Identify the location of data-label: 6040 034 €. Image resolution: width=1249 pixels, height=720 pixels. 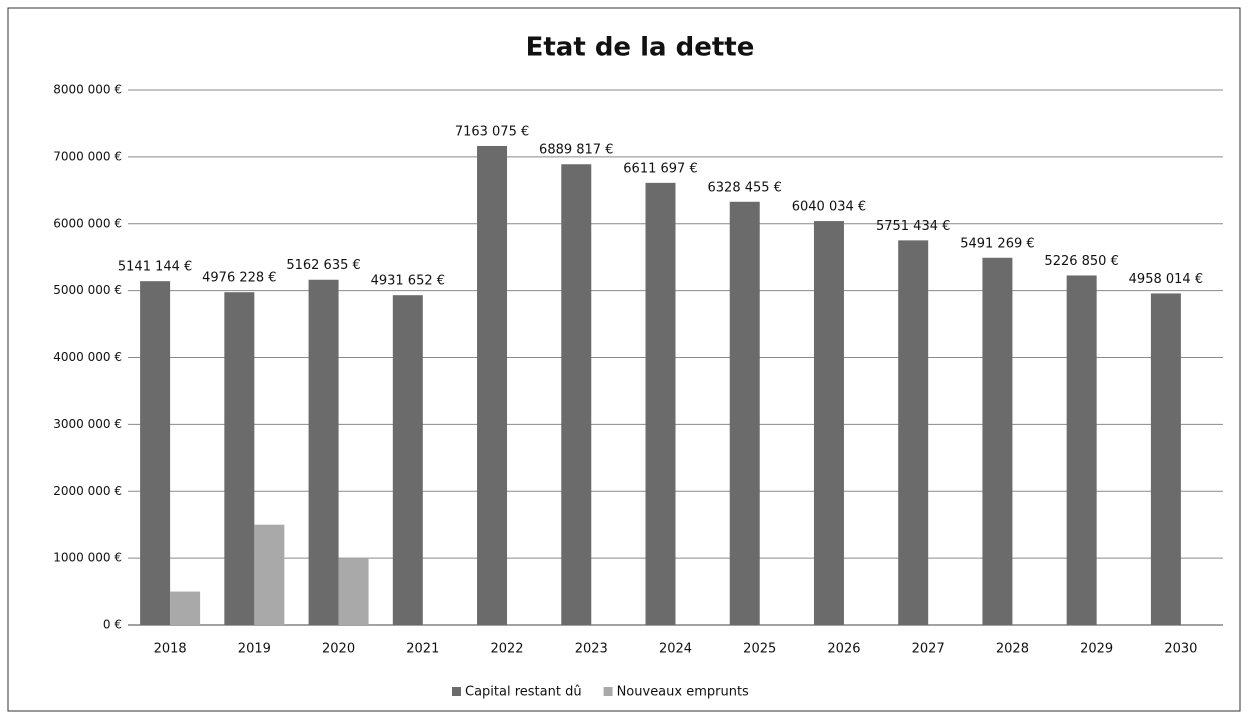
(829, 207).